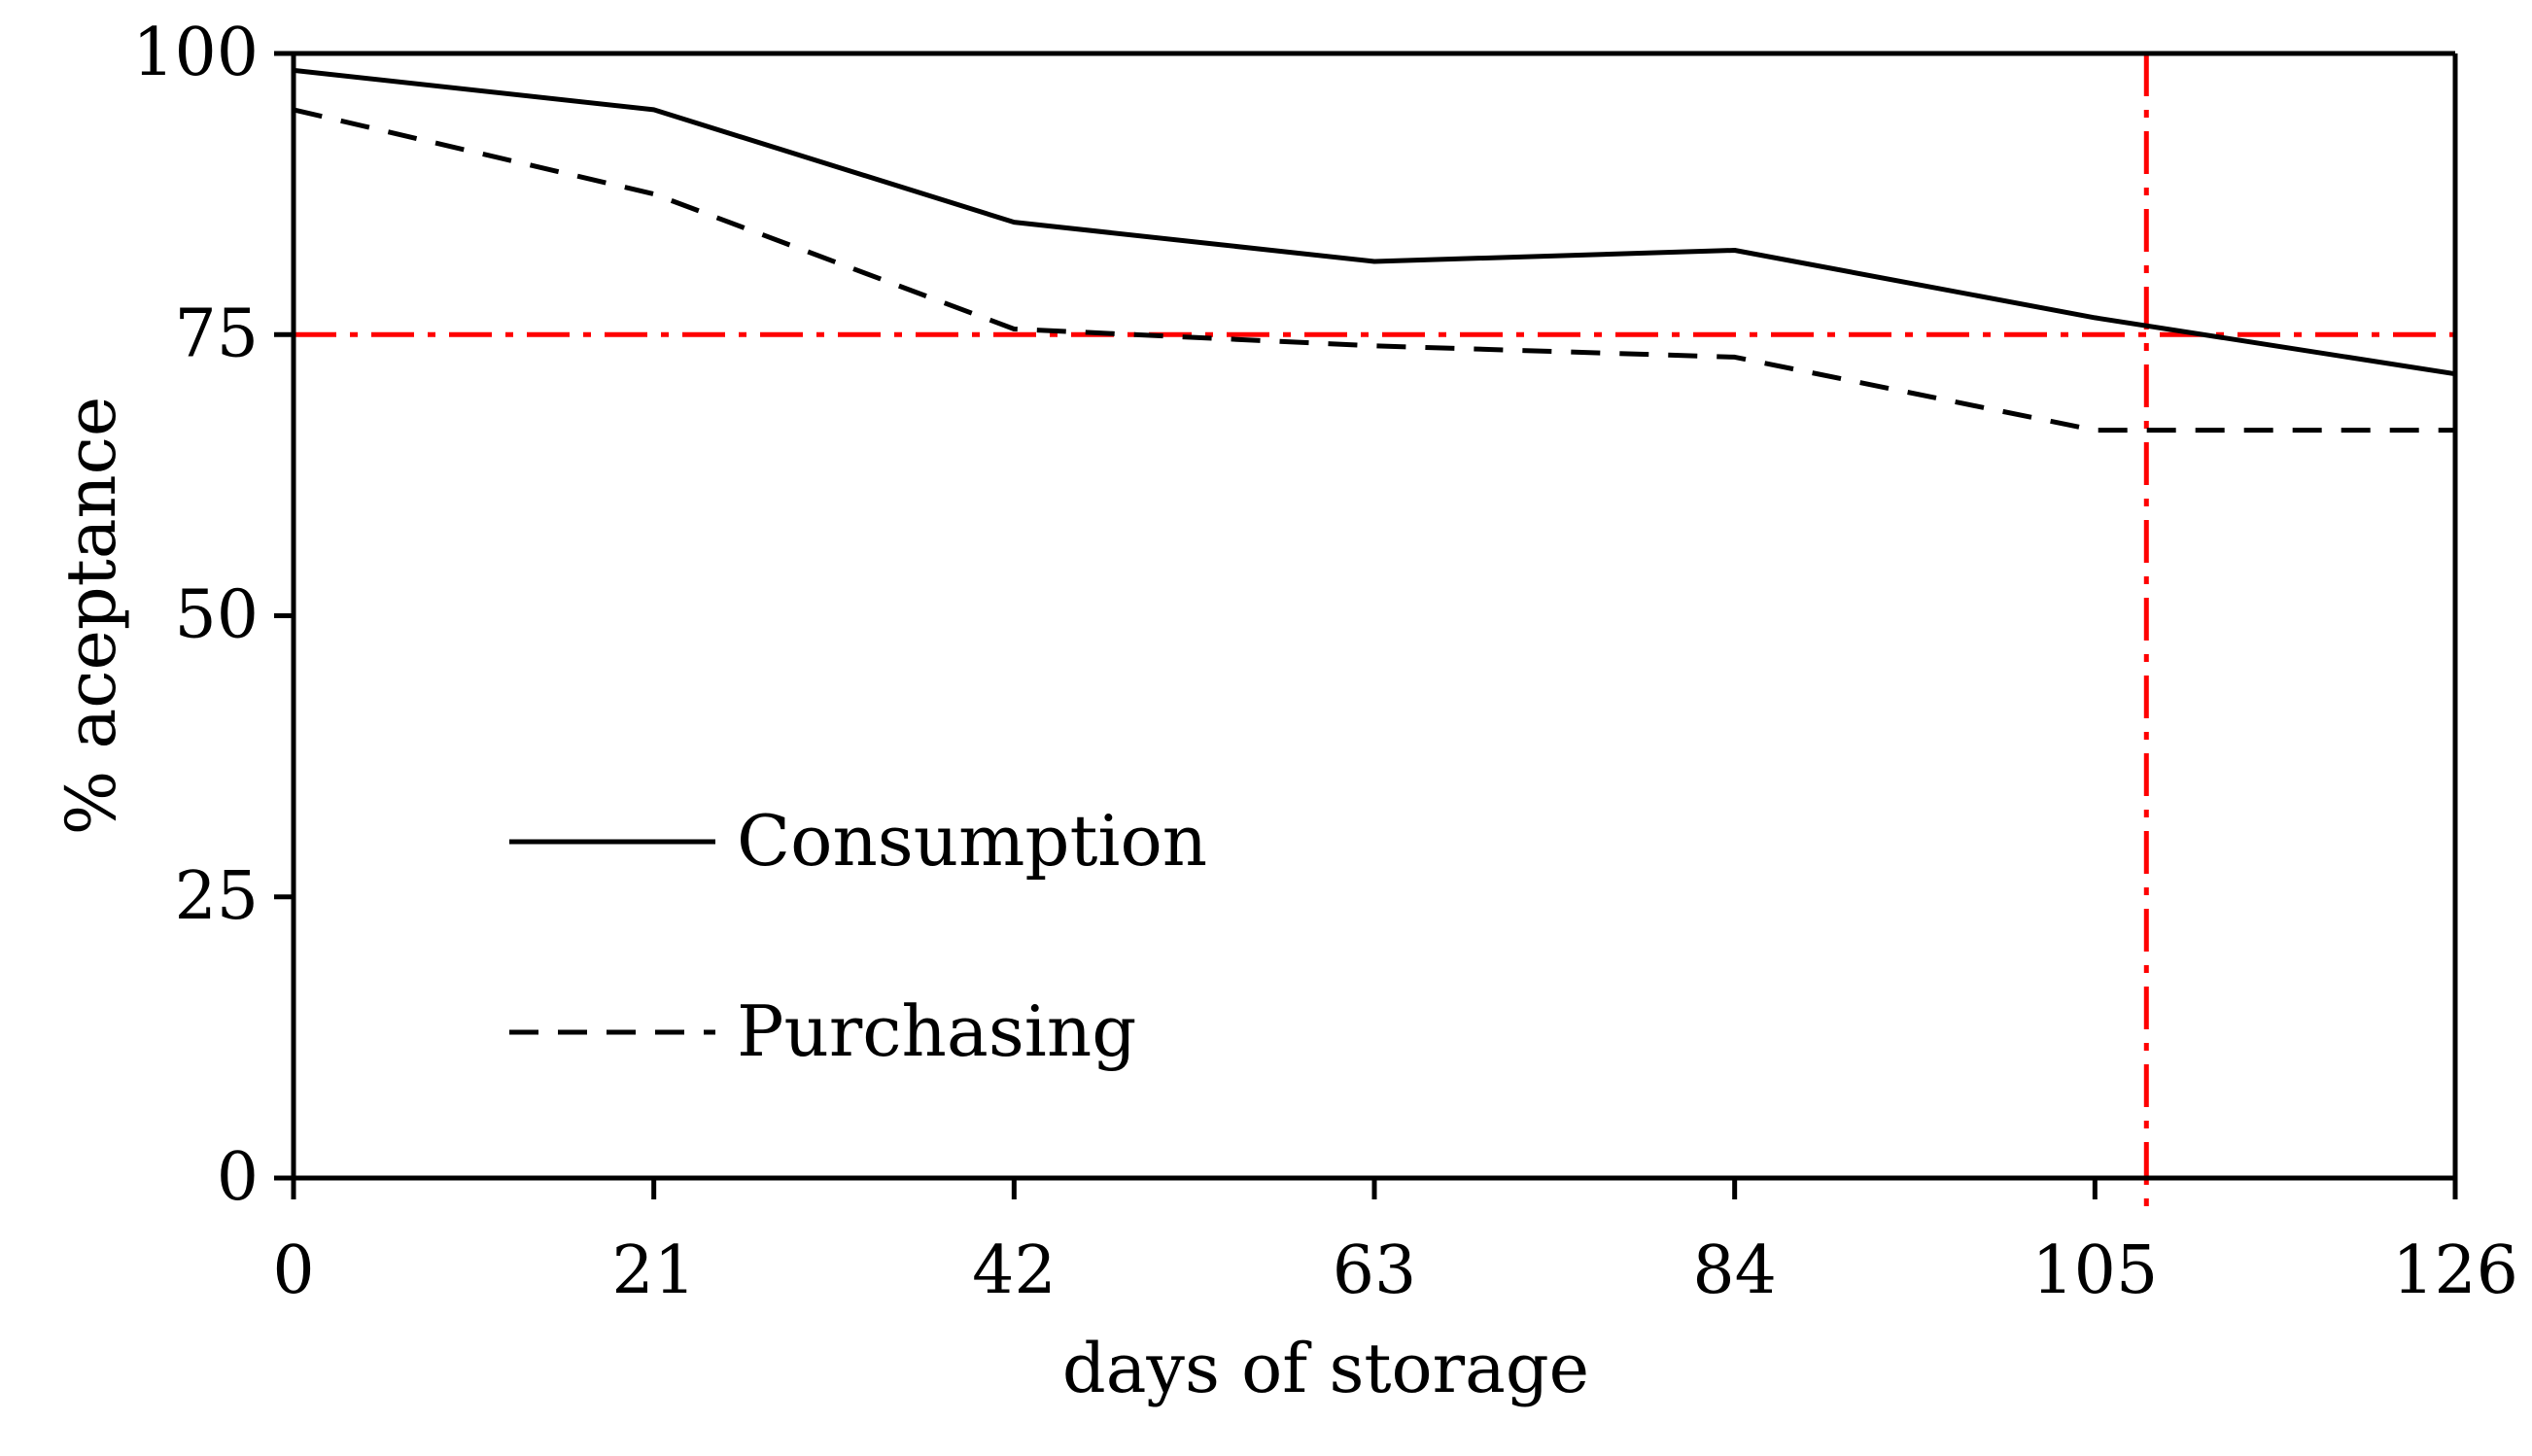  Describe the element at coordinates (1326, 1368) in the screenshot. I see `x-axis-title: days of storage` at that location.